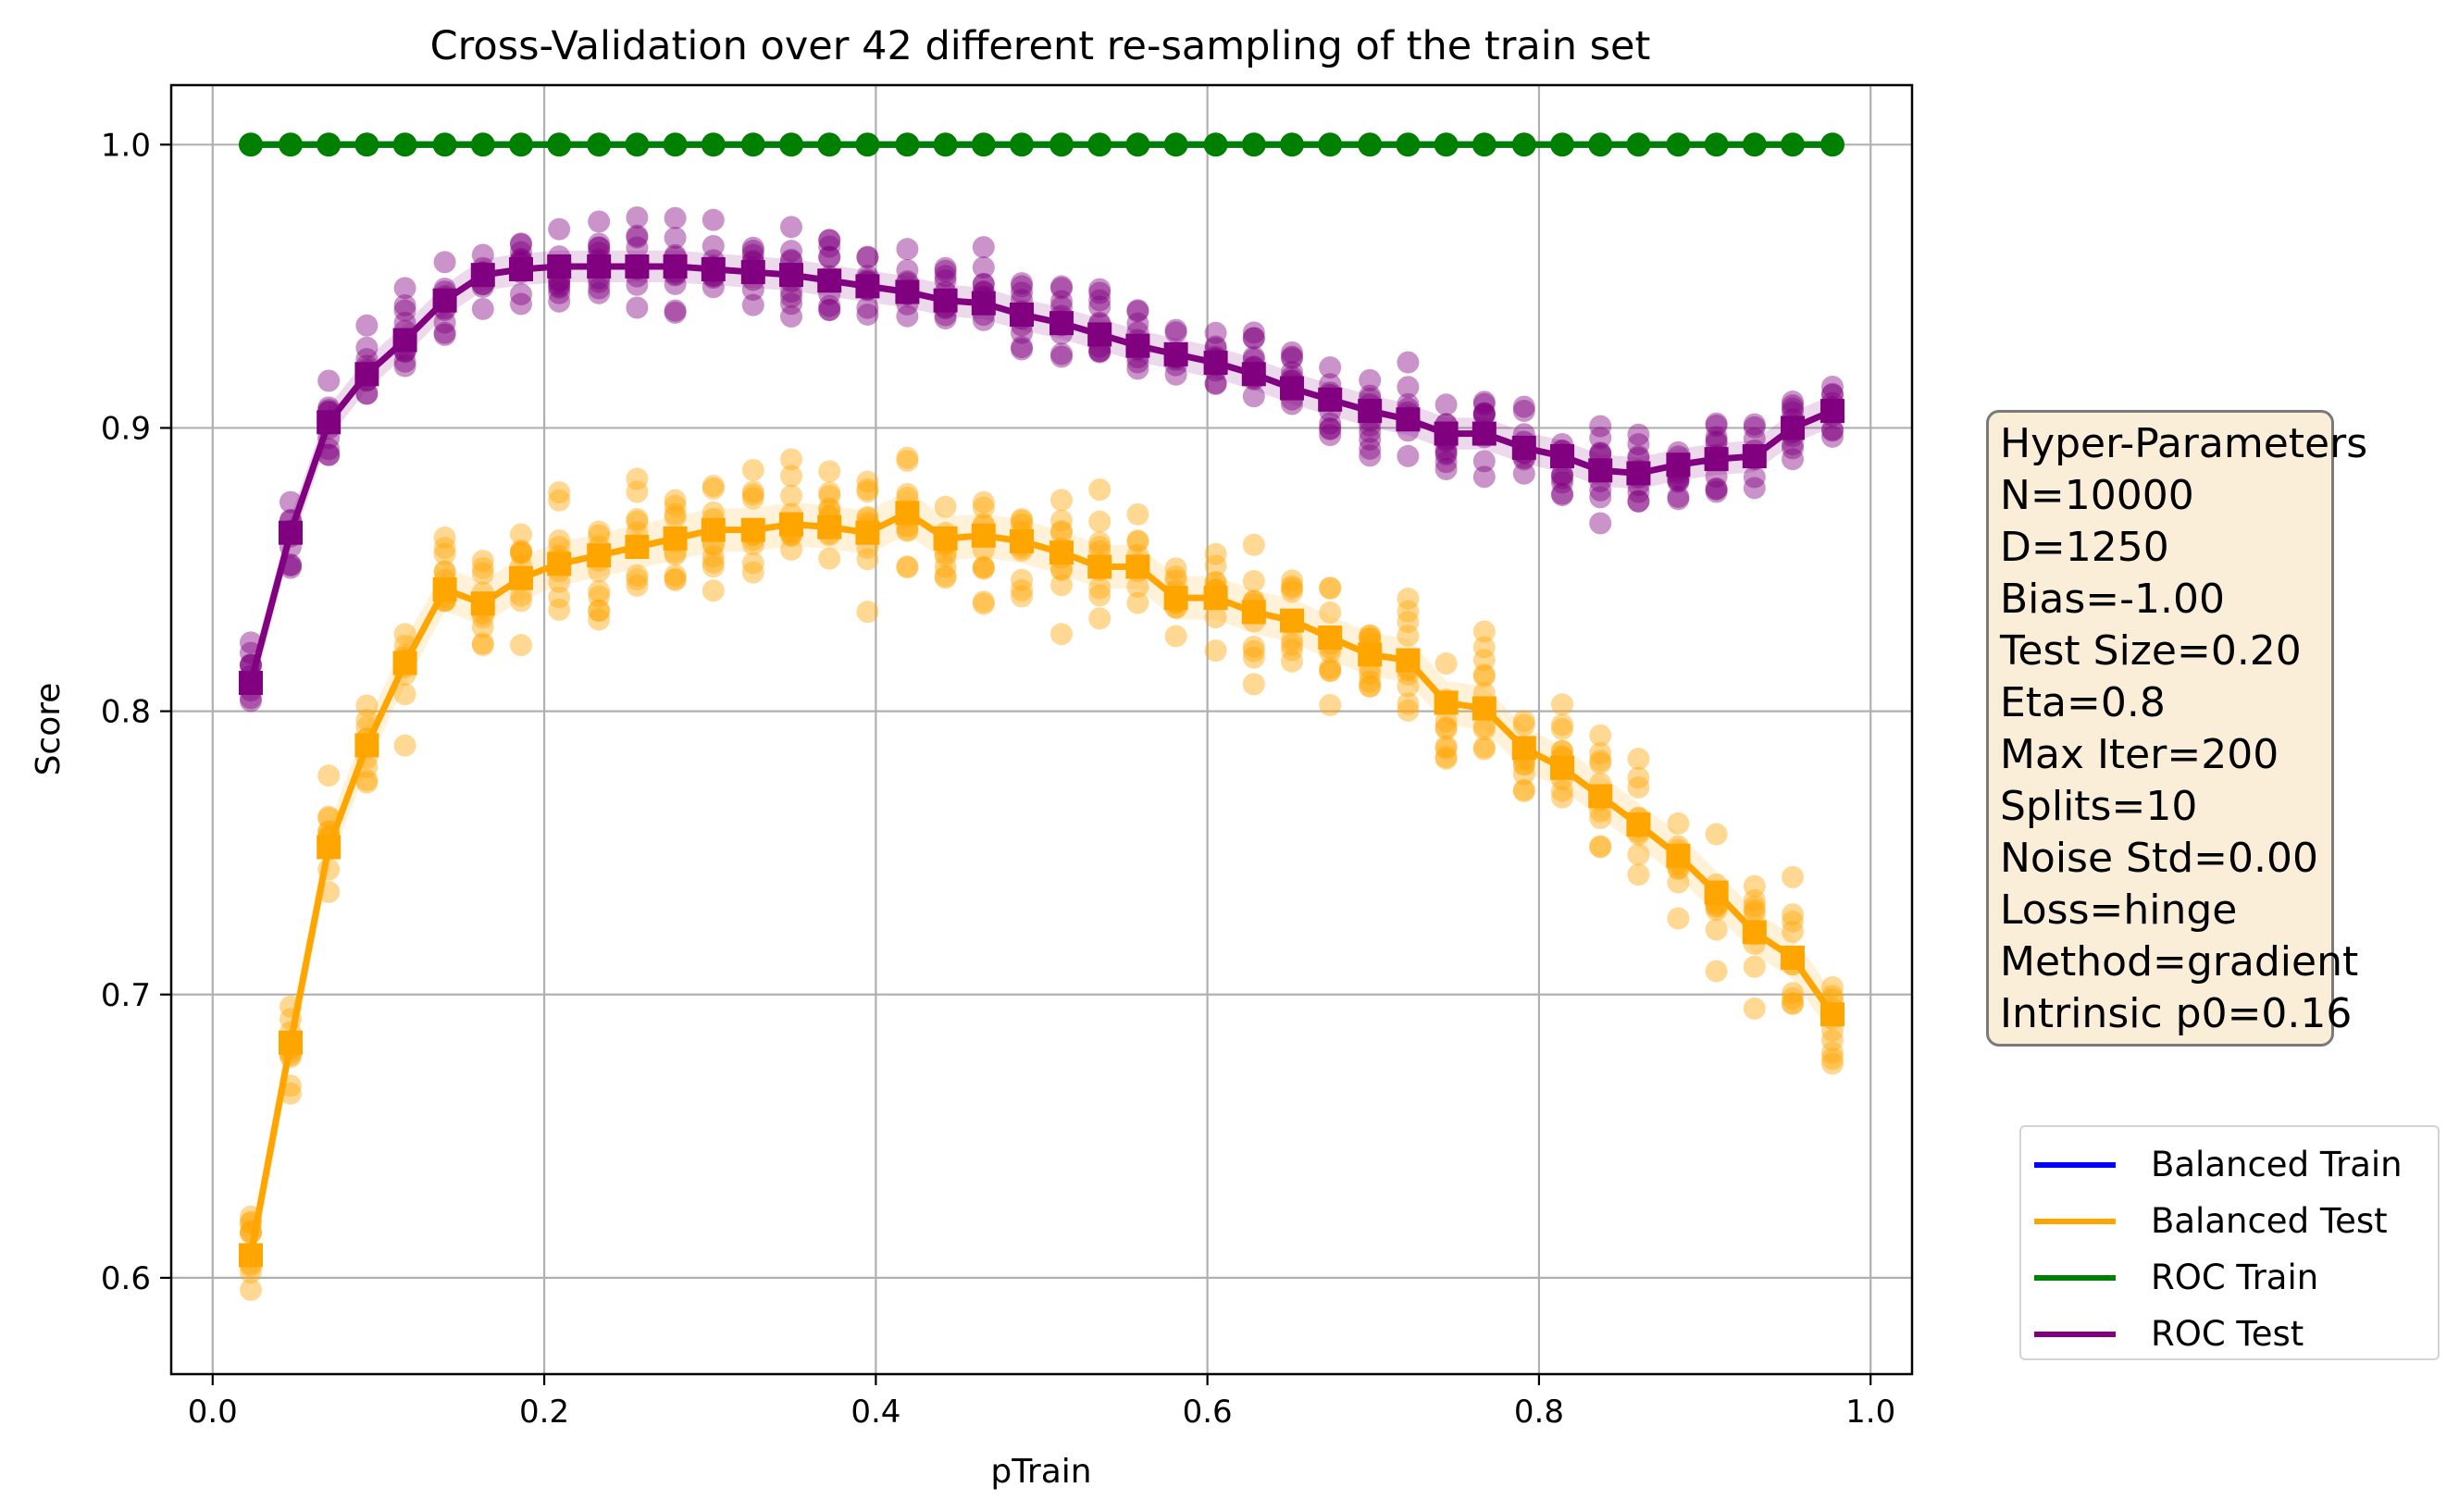  Describe the element at coordinates (2277, 1164) in the screenshot. I see `legend-label: Balanced Train` at that location.